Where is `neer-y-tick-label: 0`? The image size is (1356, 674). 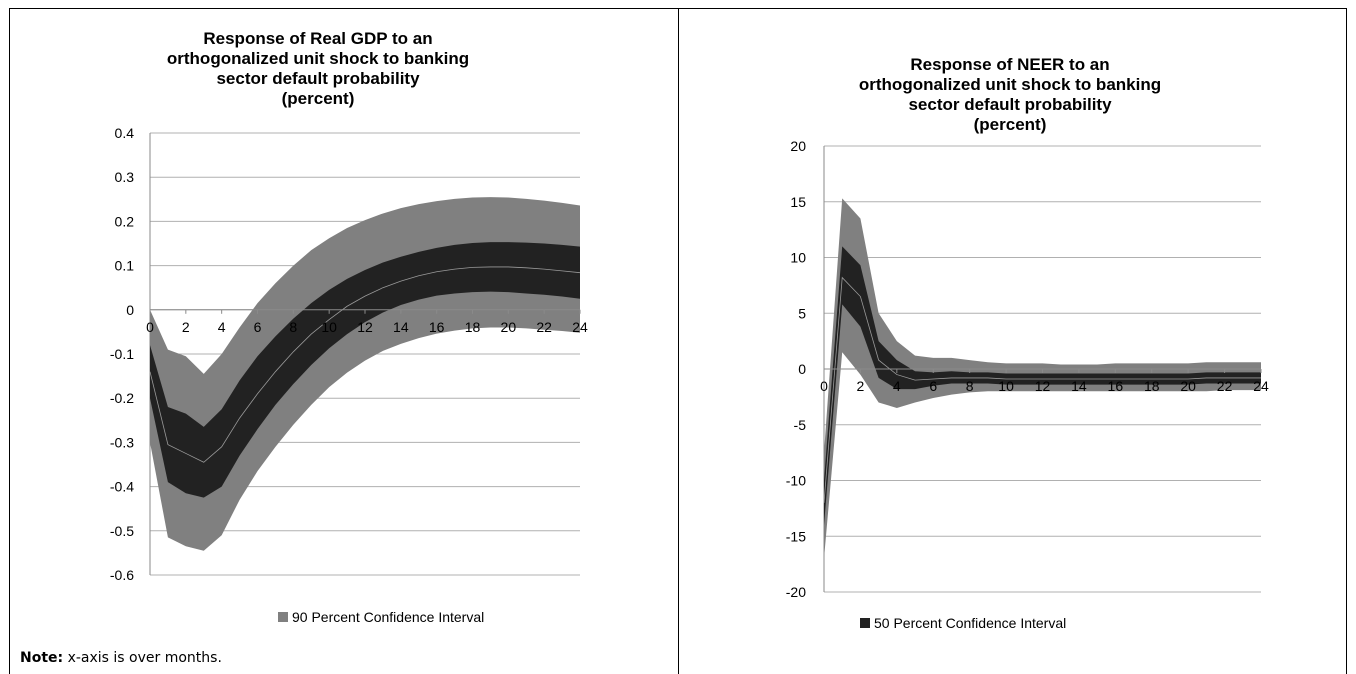 neer-y-tick-label: 0 is located at coordinates (802, 369).